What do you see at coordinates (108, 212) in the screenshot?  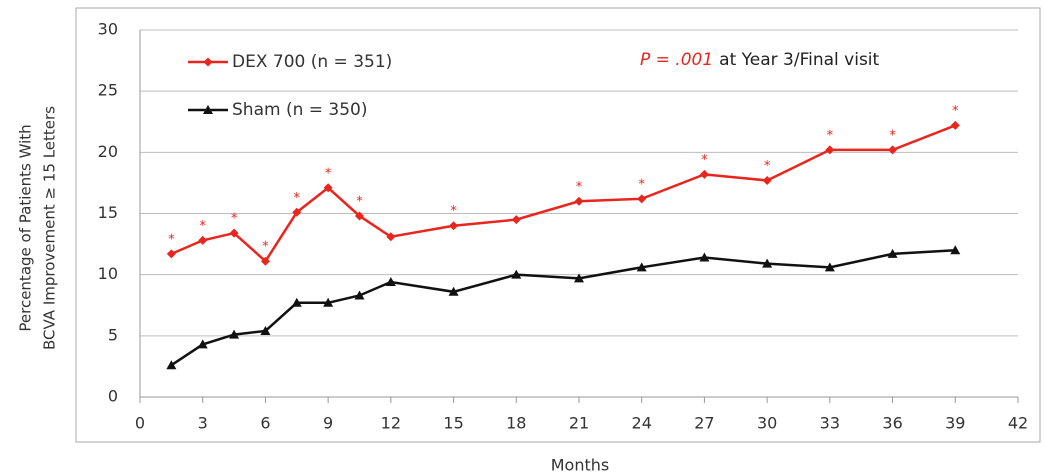 I see `y-tick-label: 15` at bounding box center [108, 212].